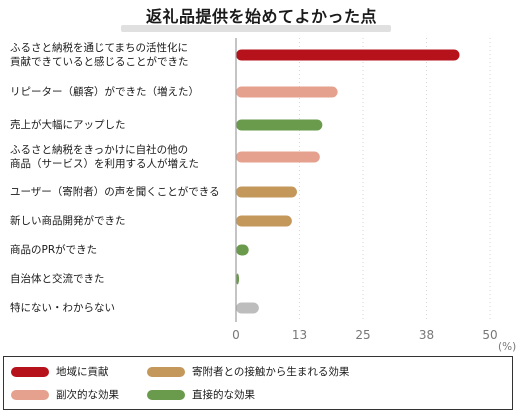 This screenshot has width=523, height=414. I want to click on legend-label: 副次的な効果, so click(87, 395).